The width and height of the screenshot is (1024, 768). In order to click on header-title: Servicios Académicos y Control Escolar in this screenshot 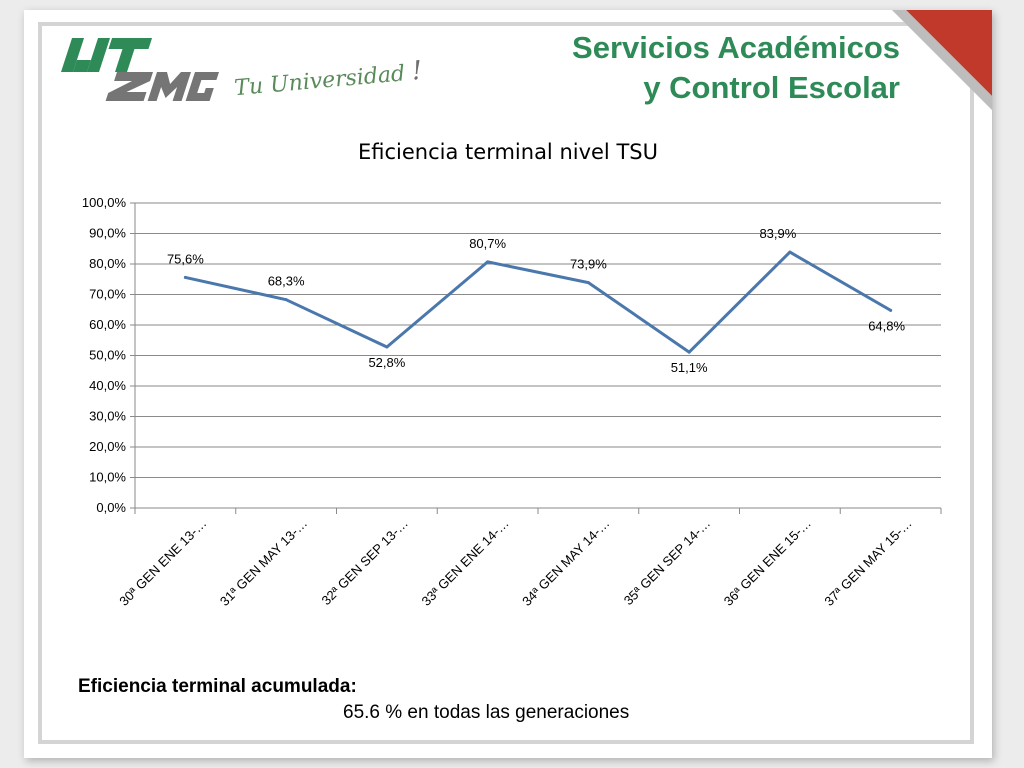, I will do `click(670, 68)`.